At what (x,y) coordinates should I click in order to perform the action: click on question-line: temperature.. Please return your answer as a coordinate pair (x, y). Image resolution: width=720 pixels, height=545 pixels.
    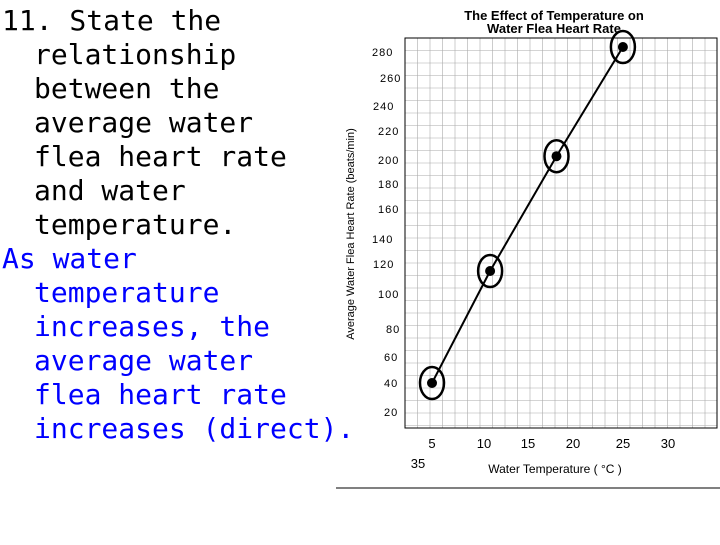
    Looking at the image, I should click on (135, 224).